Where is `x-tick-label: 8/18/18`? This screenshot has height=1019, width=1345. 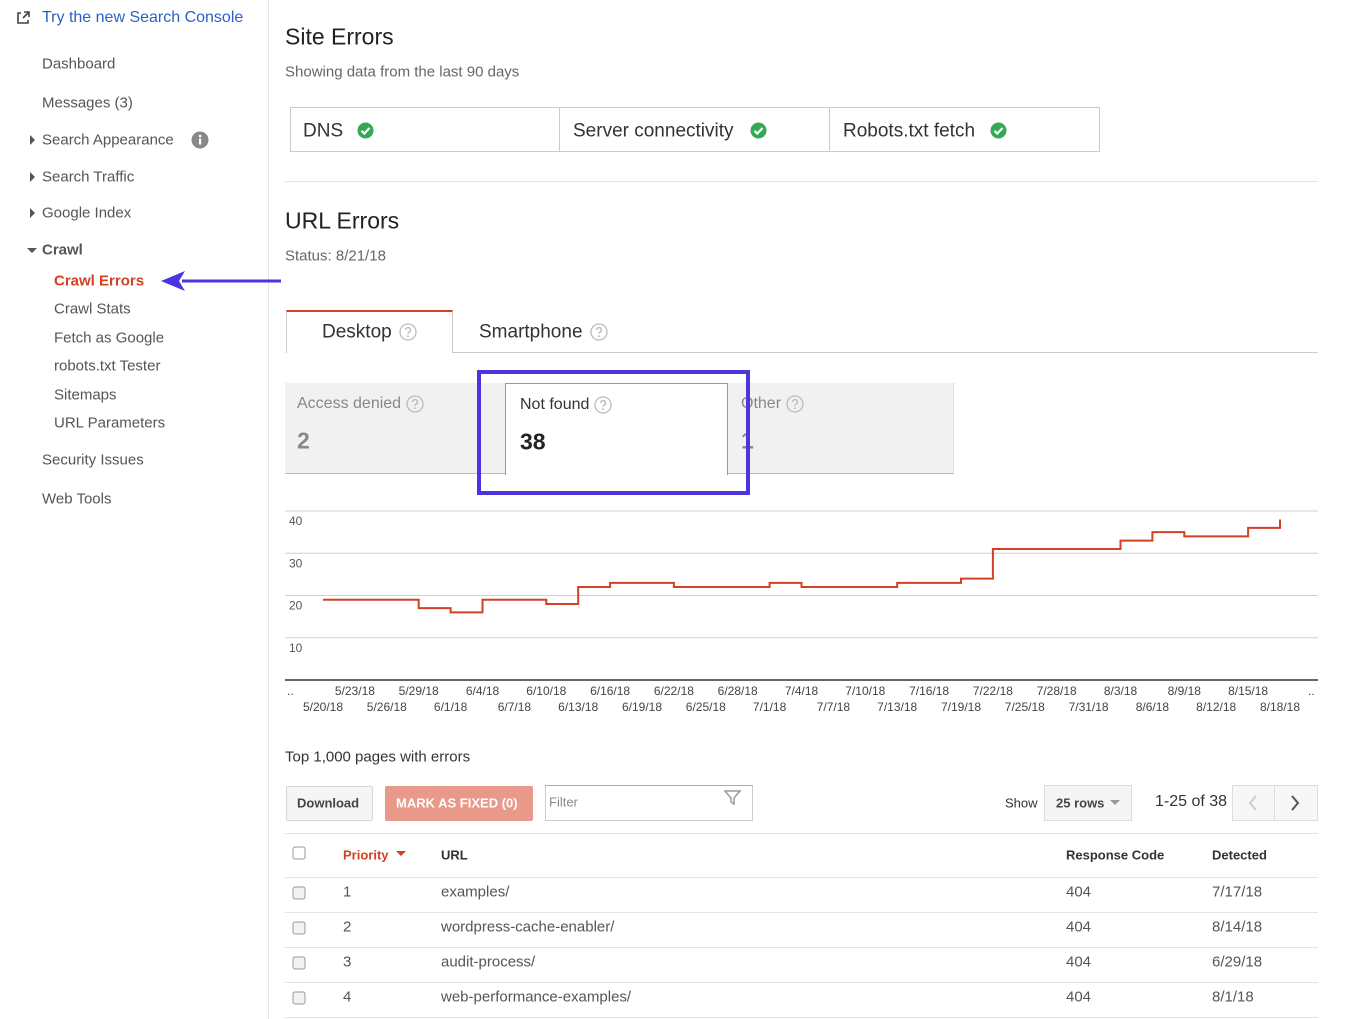 x-tick-label: 8/18/18 is located at coordinates (1280, 707).